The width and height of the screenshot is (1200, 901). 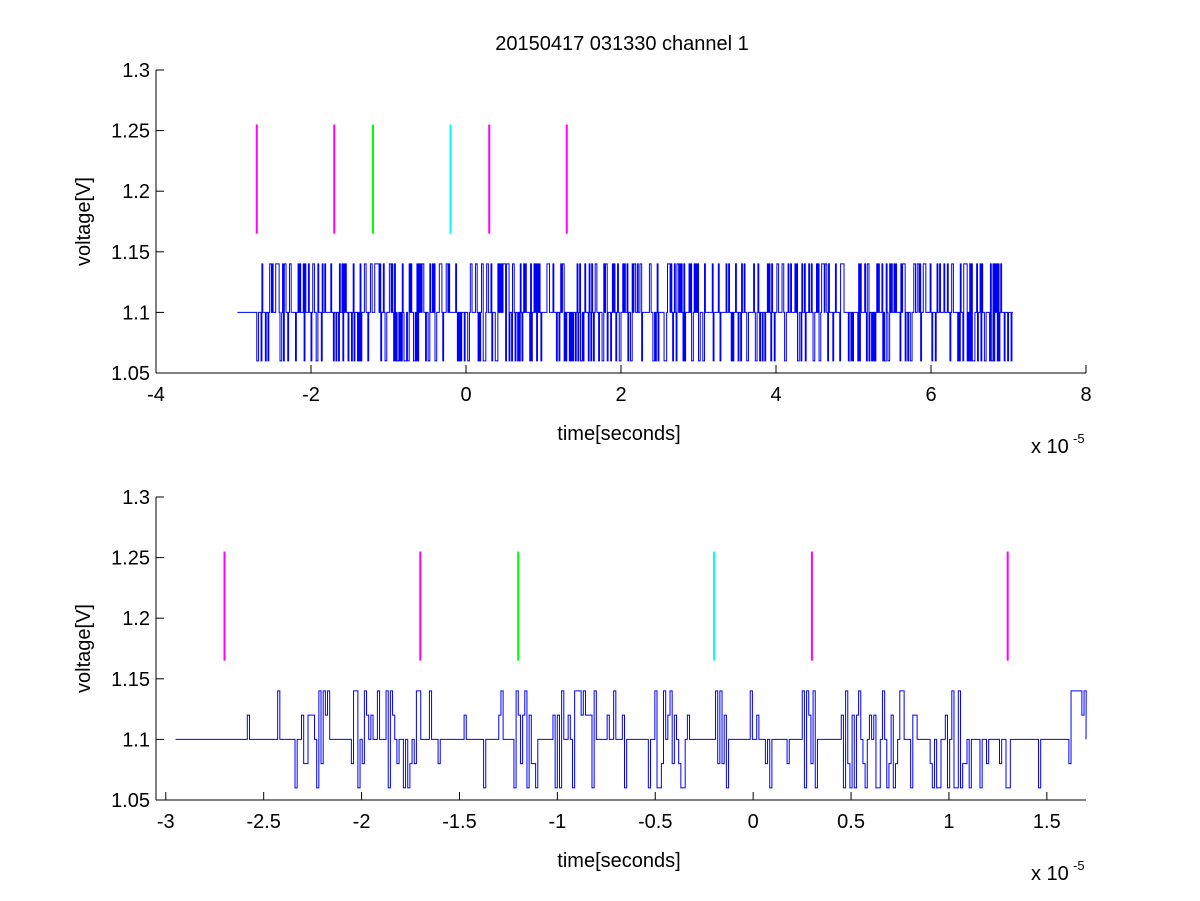 I want to click on x-tick-label: 8, so click(x=1085, y=395).